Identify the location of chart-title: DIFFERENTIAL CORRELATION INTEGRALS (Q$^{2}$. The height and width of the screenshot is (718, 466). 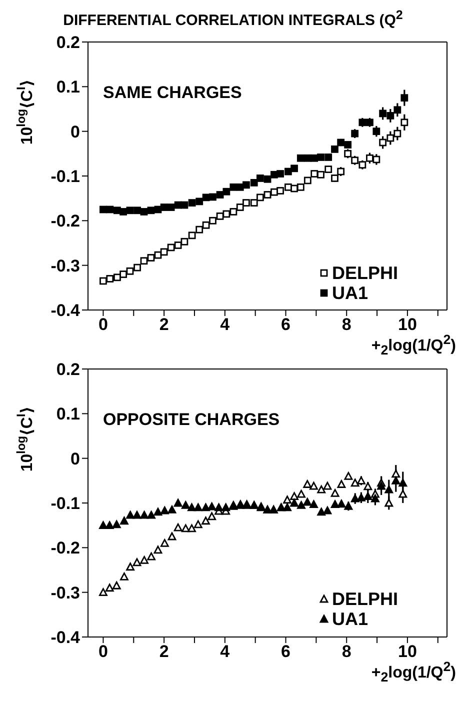
(233, 18).